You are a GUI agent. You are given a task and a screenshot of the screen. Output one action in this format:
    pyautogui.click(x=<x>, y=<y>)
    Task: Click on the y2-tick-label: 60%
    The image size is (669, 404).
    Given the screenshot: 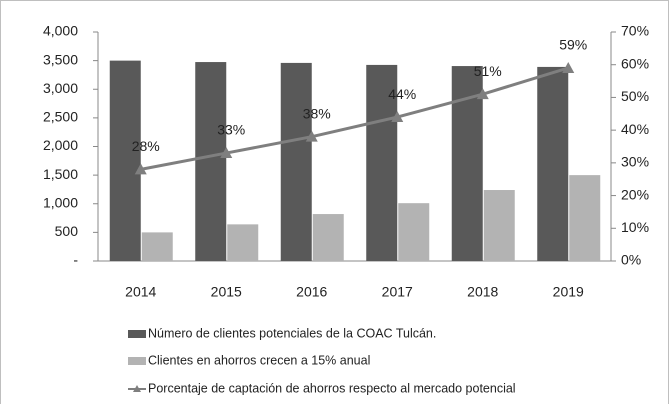 What is the action you would take?
    pyautogui.click(x=635, y=63)
    